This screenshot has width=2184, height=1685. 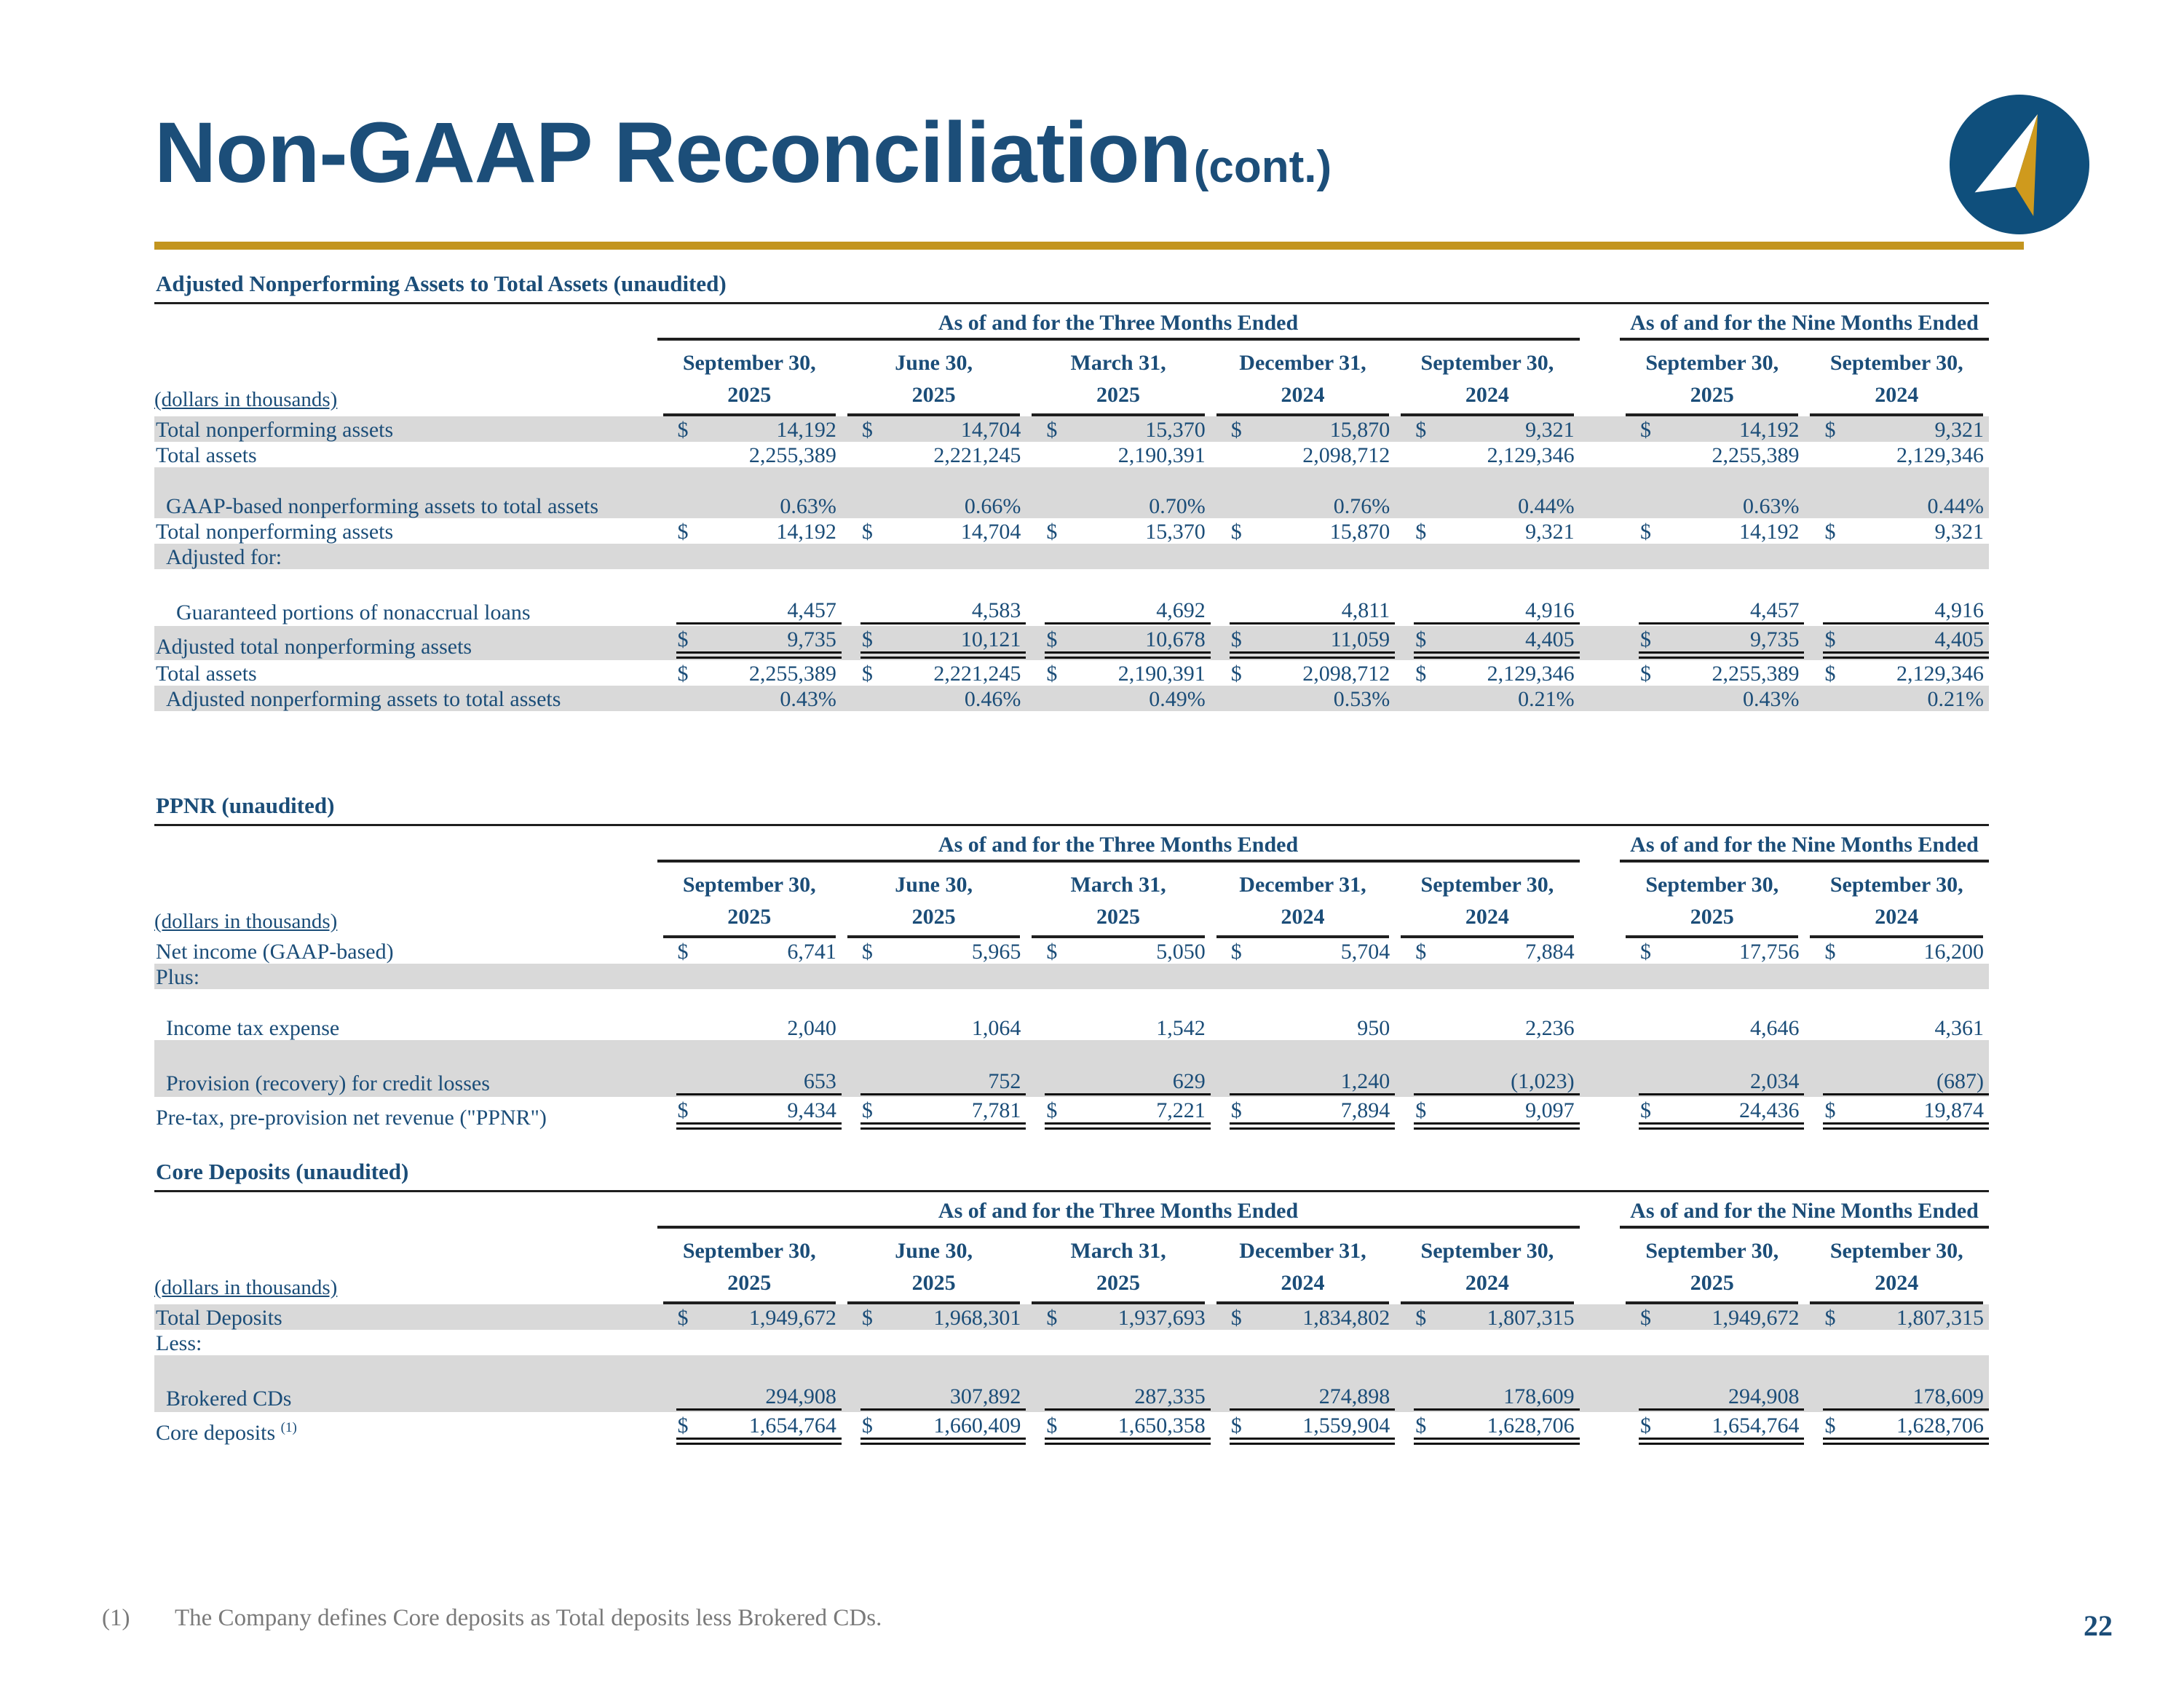 What do you see at coordinates (1896, 1266) in the screenshot?
I see `date-header-cell: September 30, 2024` at bounding box center [1896, 1266].